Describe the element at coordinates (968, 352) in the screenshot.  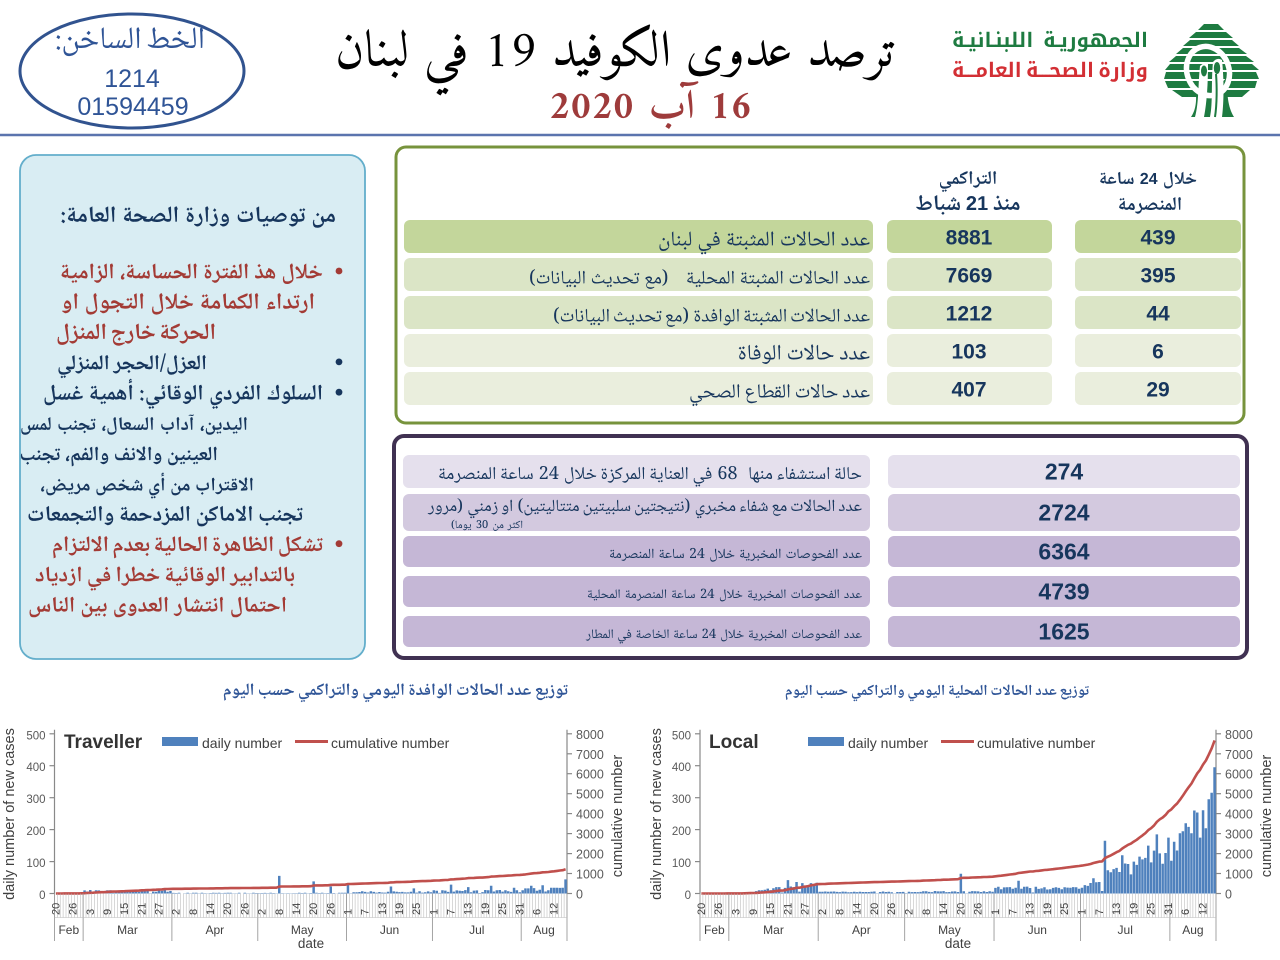
I see `svg-text: 103` at that location.